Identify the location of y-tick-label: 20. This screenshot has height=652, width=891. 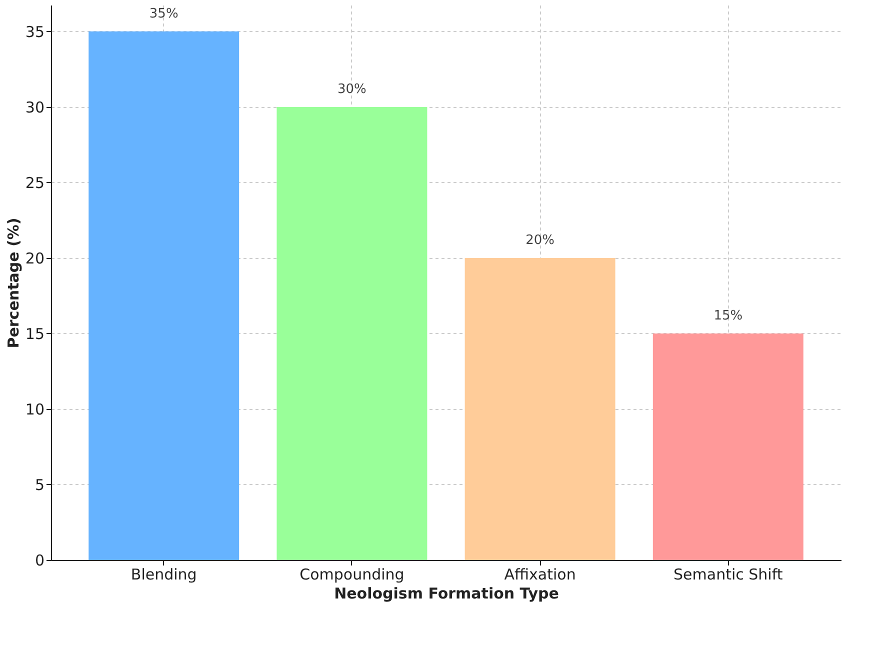
(34, 258).